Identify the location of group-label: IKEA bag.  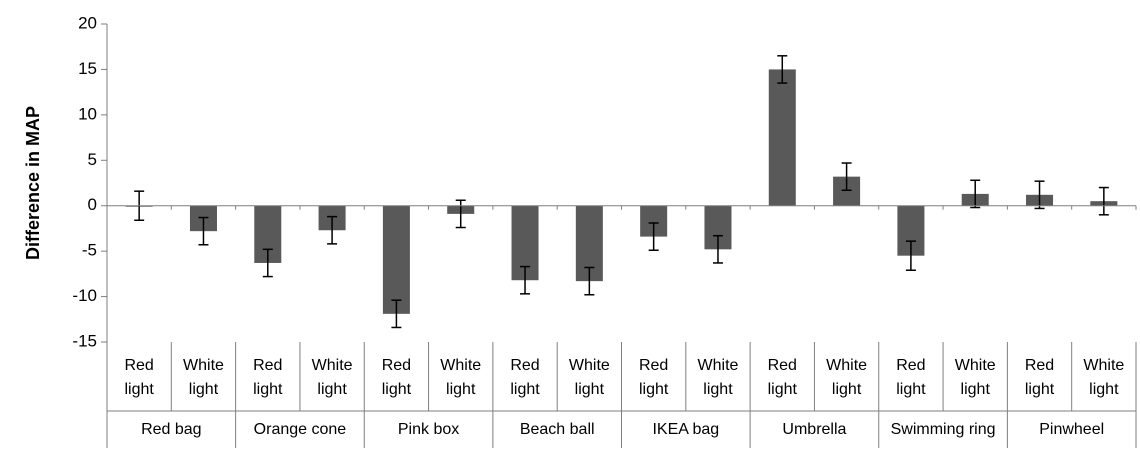
(685, 429).